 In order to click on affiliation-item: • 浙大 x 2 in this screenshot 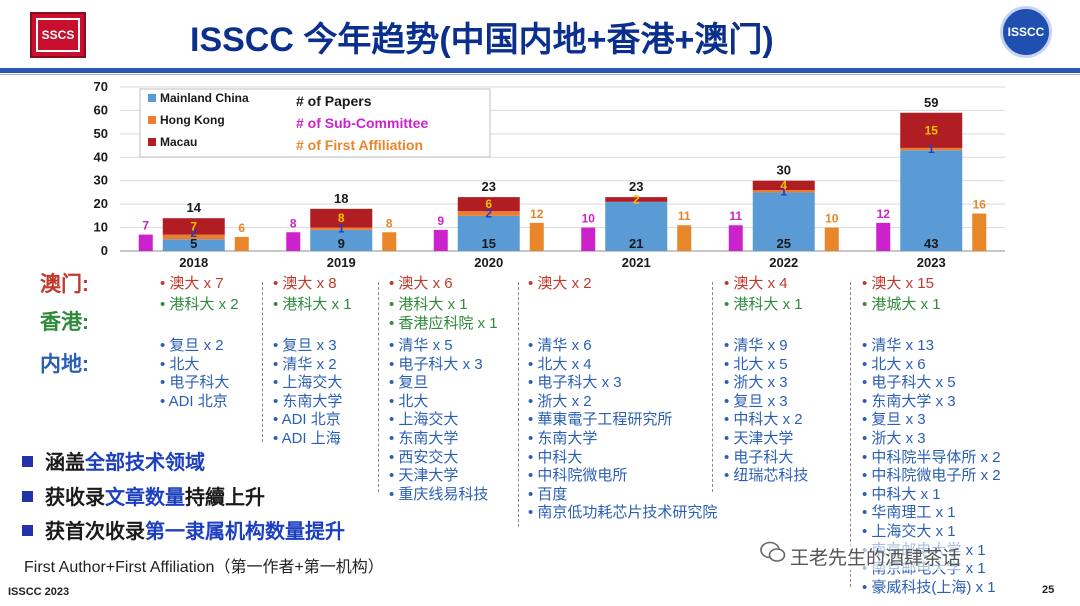, I will do `click(560, 401)`.